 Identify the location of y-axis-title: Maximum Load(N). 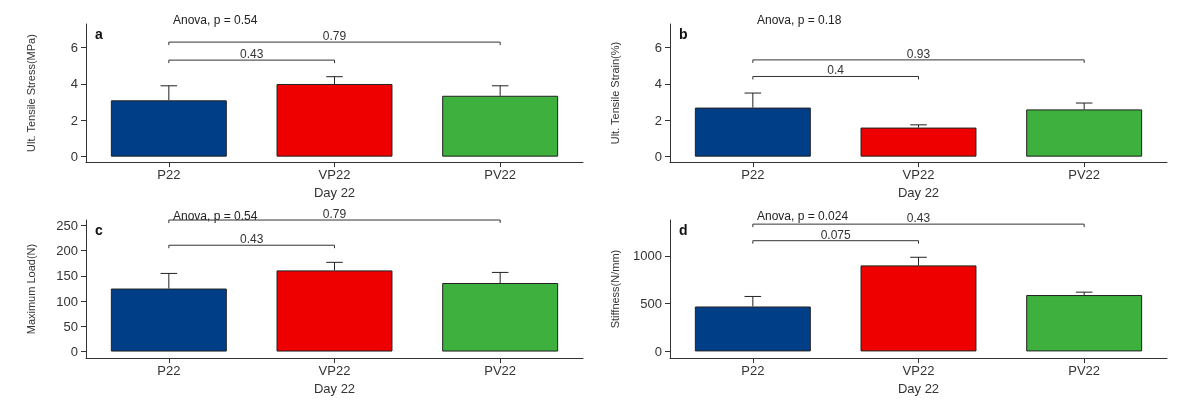
(30, 289).